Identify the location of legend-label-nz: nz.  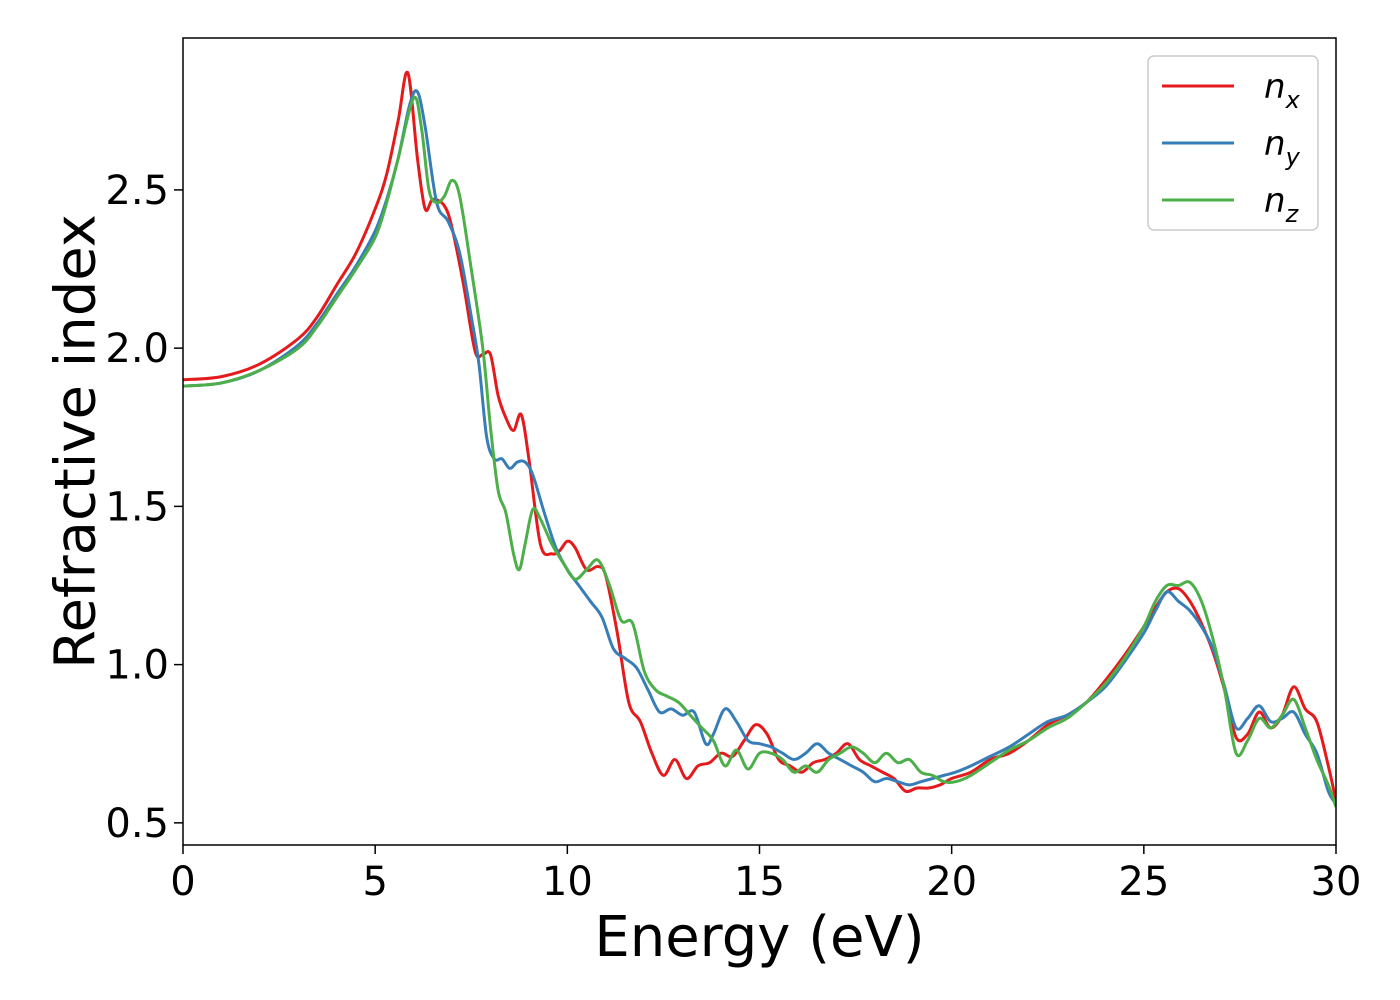
(1282, 204).